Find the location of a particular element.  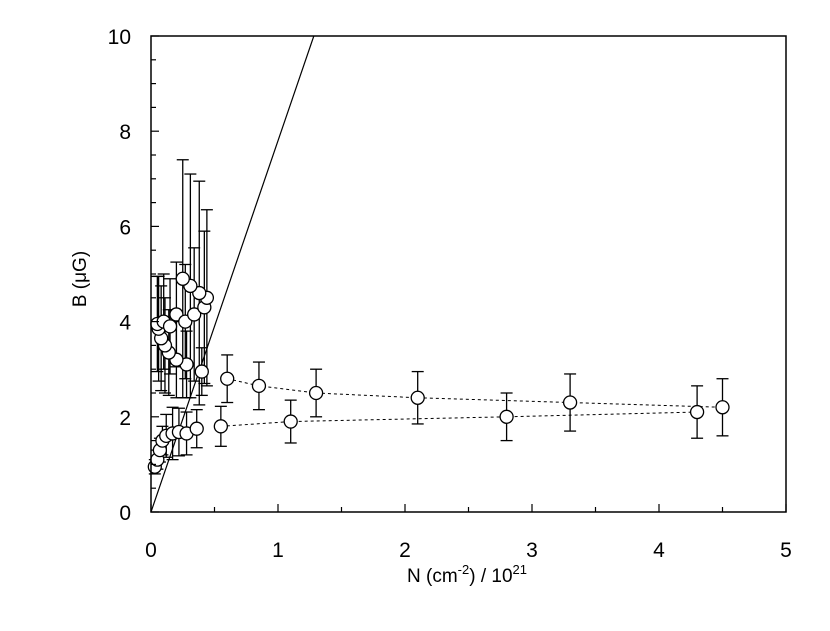

x-tick-label: 4 is located at coordinates (659, 550).